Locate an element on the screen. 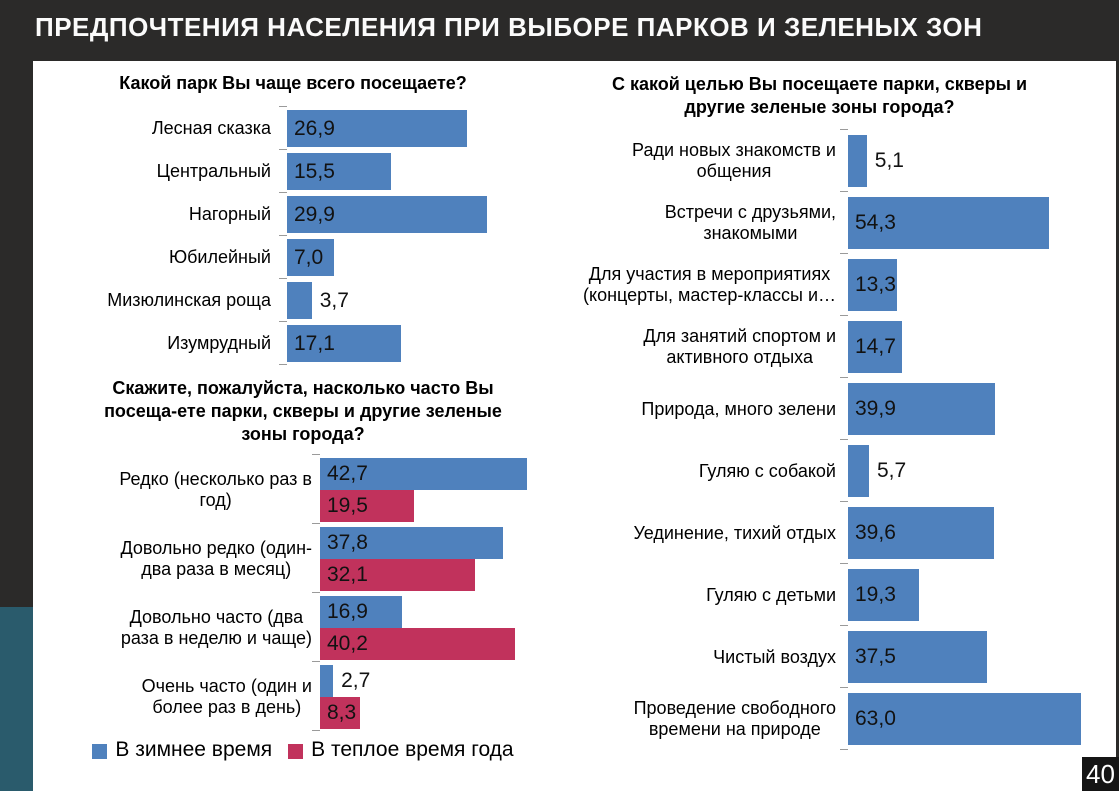 The height and width of the screenshot is (791, 1119). value-label: 16,9 is located at coordinates (347, 611).